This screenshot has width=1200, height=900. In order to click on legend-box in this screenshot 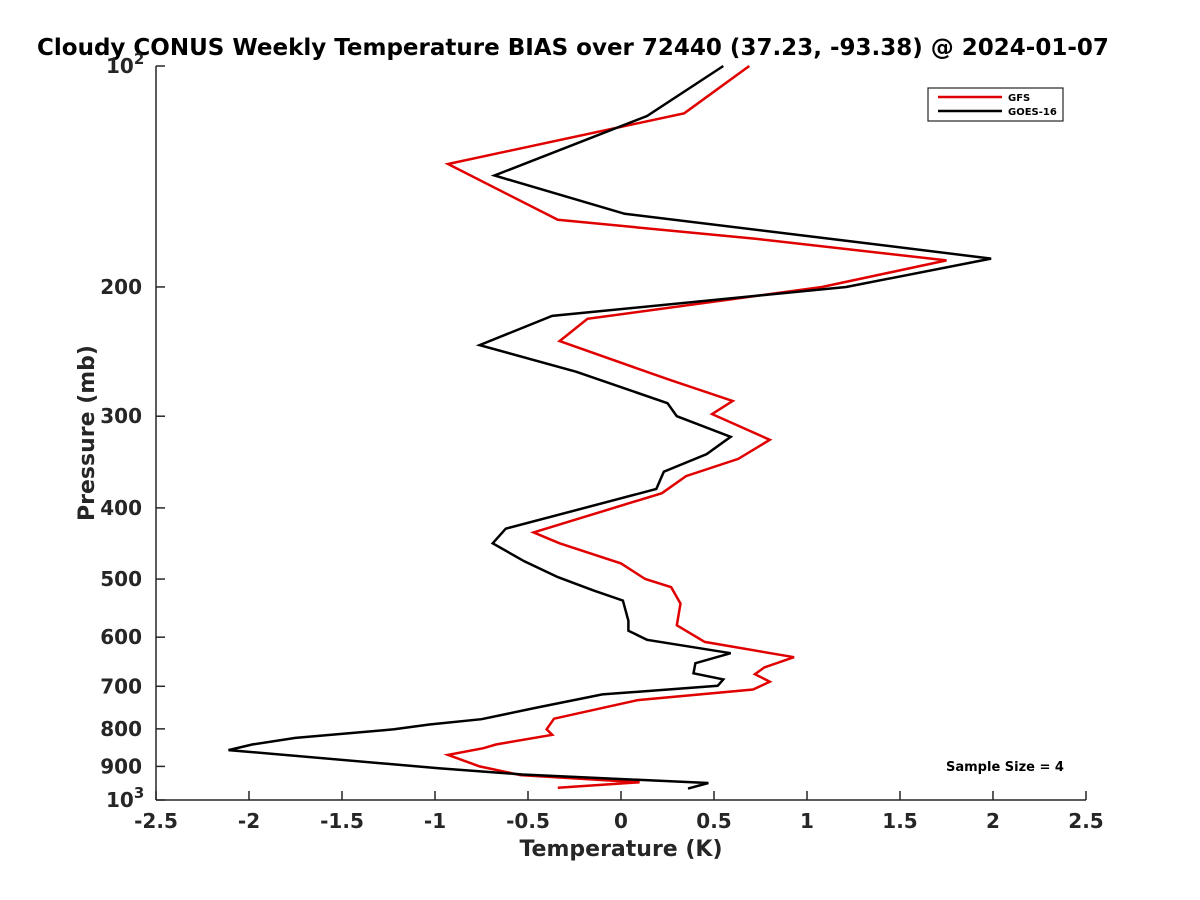, I will do `click(995, 104)`.